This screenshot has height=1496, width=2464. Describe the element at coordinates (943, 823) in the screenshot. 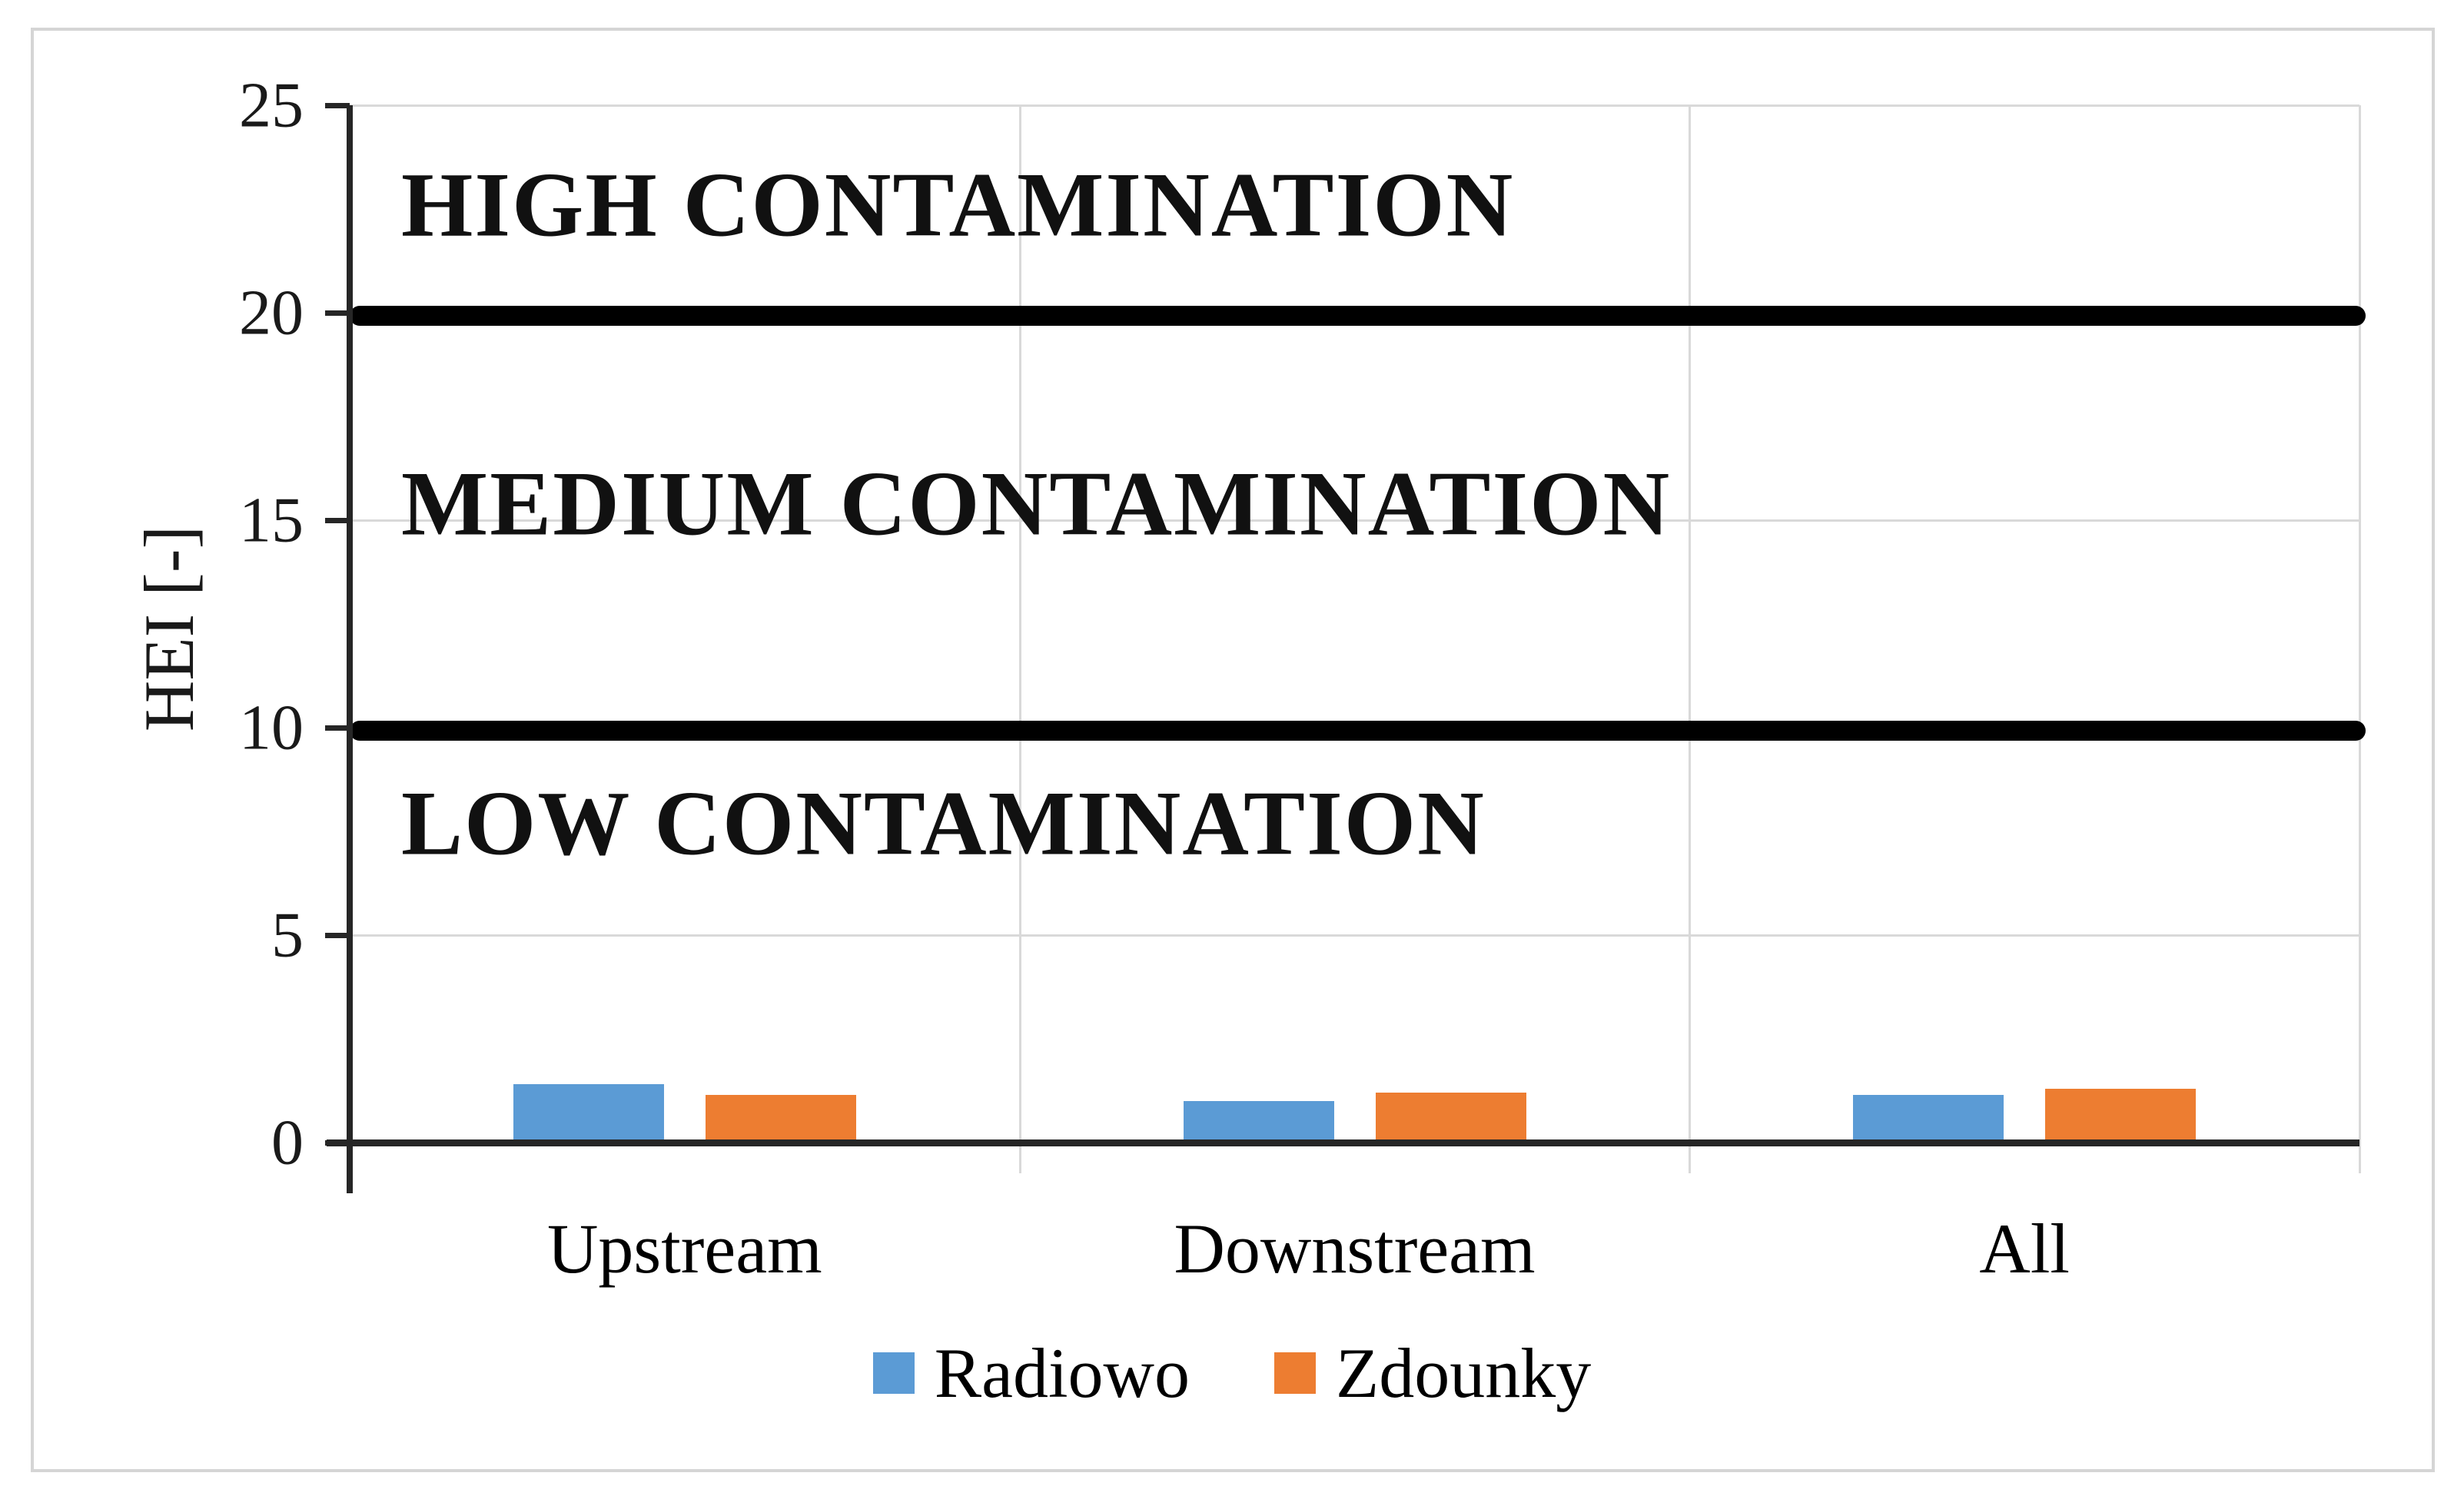

I see `zone-label-2: LOW CONTAMINATION` at that location.